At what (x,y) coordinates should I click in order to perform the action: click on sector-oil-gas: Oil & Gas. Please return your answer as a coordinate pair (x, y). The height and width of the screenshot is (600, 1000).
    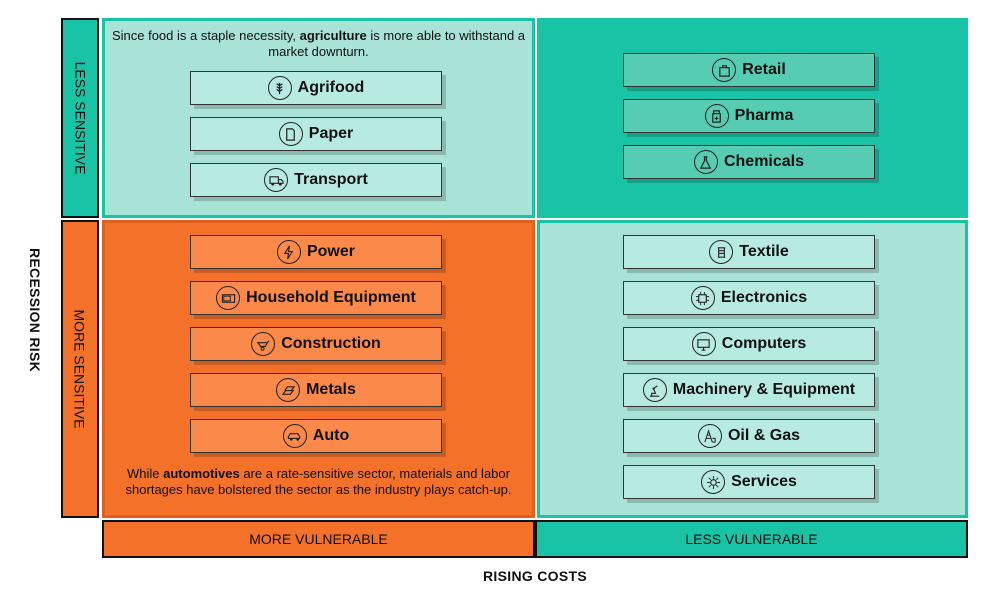
    Looking at the image, I should click on (749, 436).